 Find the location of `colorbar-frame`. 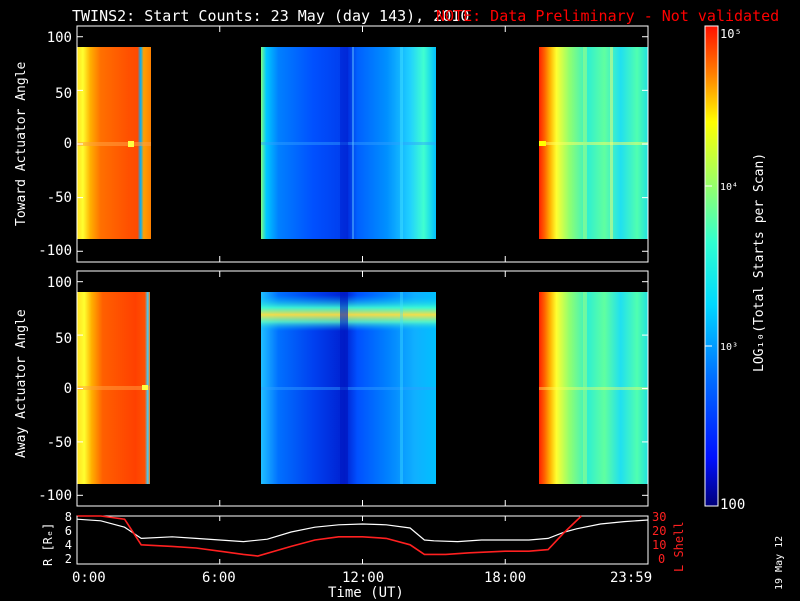

colorbar-frame is located at coordinates (711, 266).